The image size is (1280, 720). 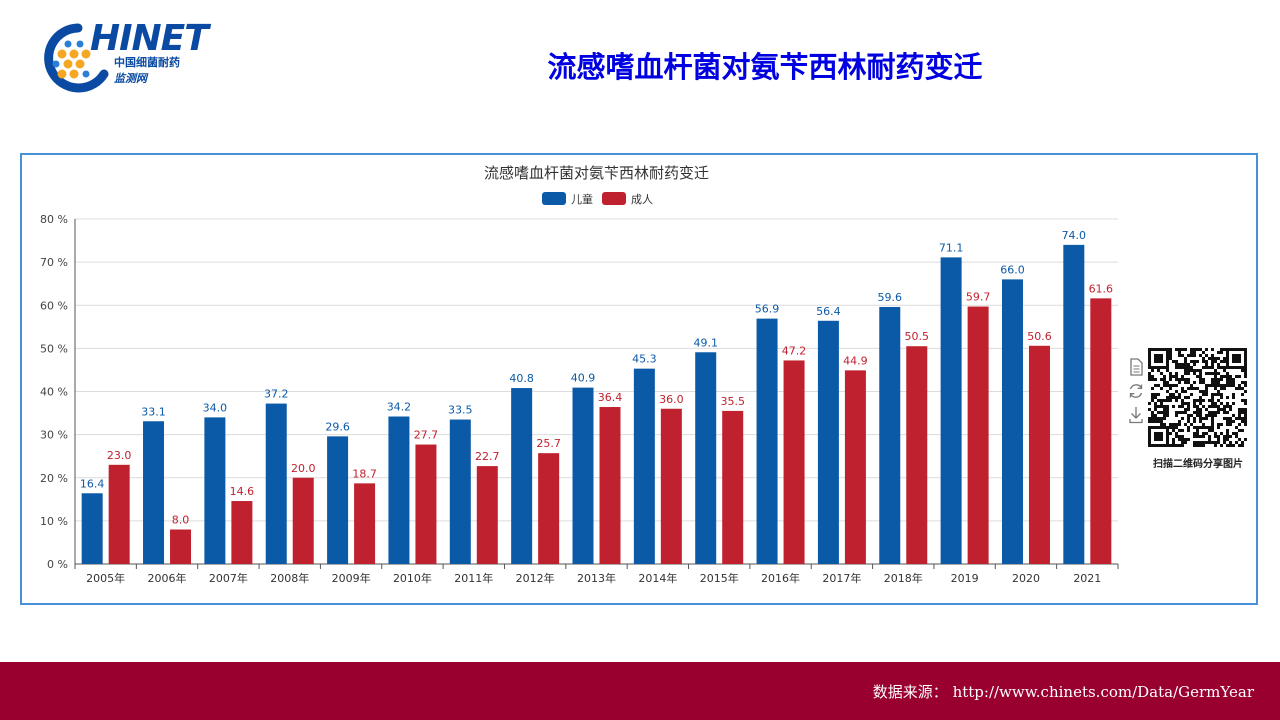 What do you see at coordinates (1039, 336) in the screenshot?
I see `data-label-adults: 50.6` at bounding box center [1039, 336].